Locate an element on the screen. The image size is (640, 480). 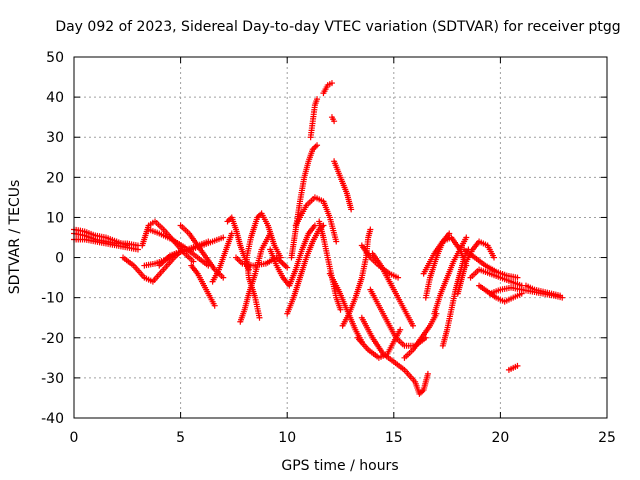
x-tick-label: 20 is located at coordinates (500, 438).